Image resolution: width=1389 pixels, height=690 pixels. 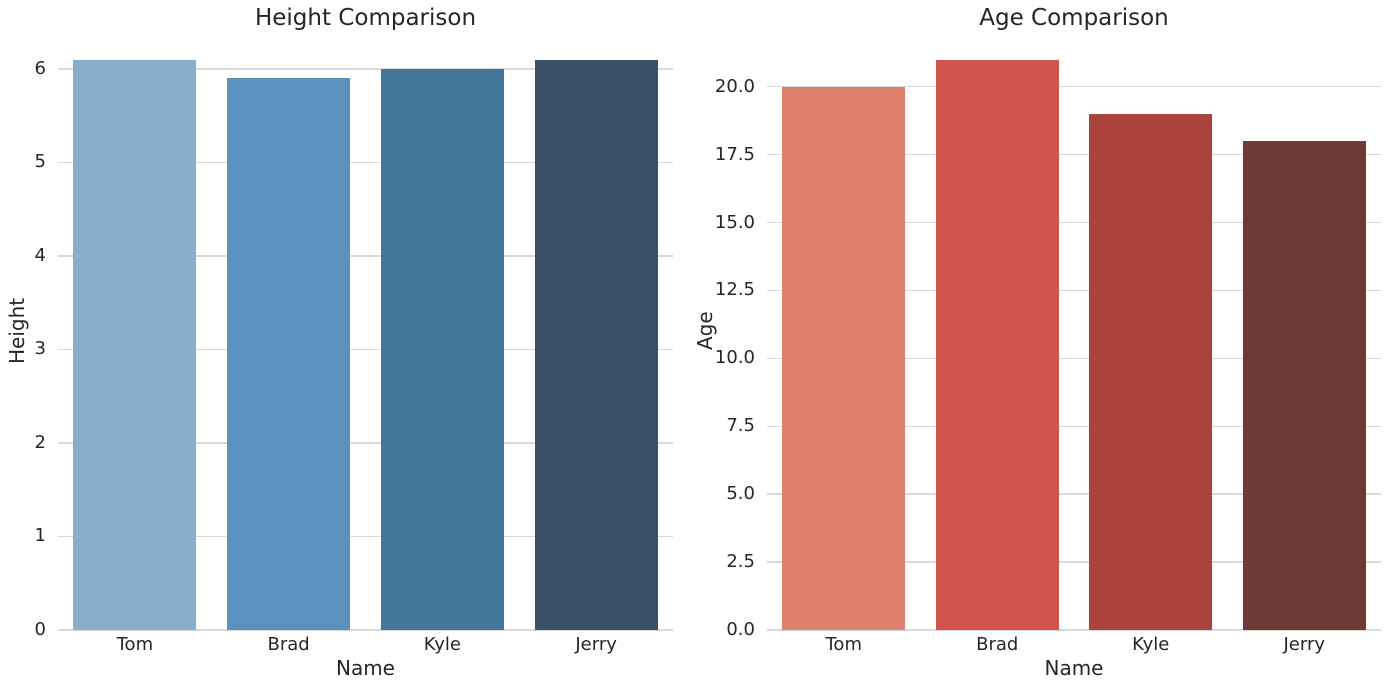 I want to click on y-tick-label: 20.0, so click(x=734, y=86).